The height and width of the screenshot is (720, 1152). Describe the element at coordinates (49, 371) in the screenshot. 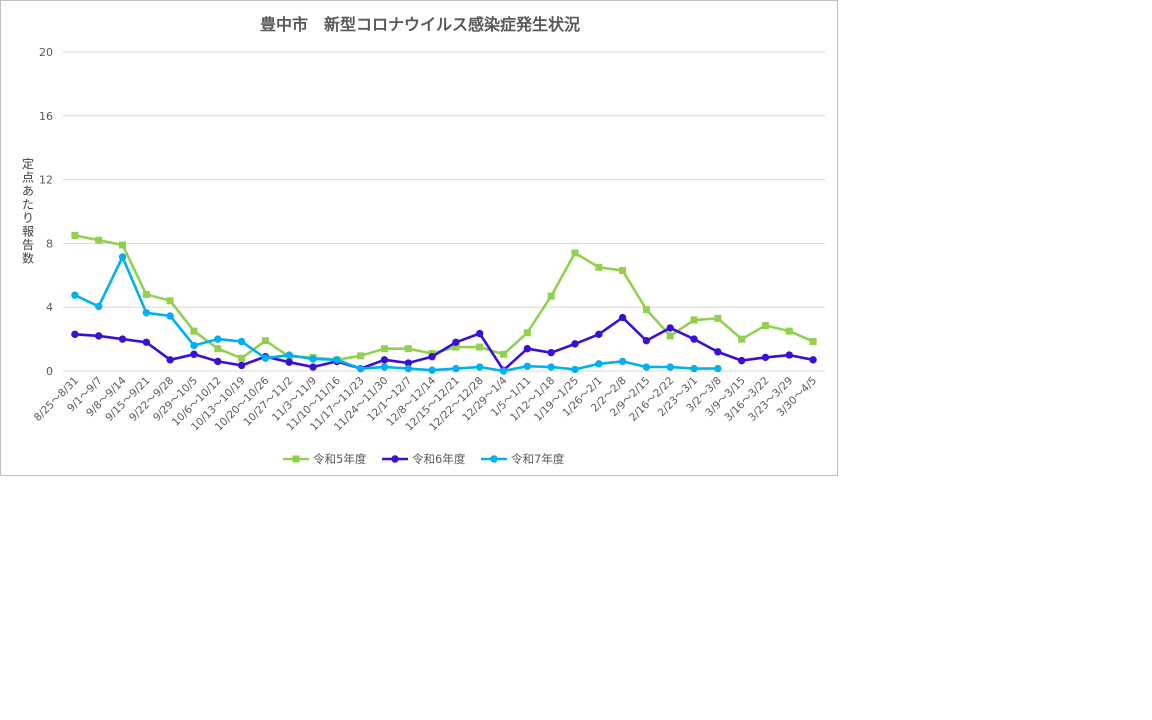

I see `y-tick-label: 0` at that location.